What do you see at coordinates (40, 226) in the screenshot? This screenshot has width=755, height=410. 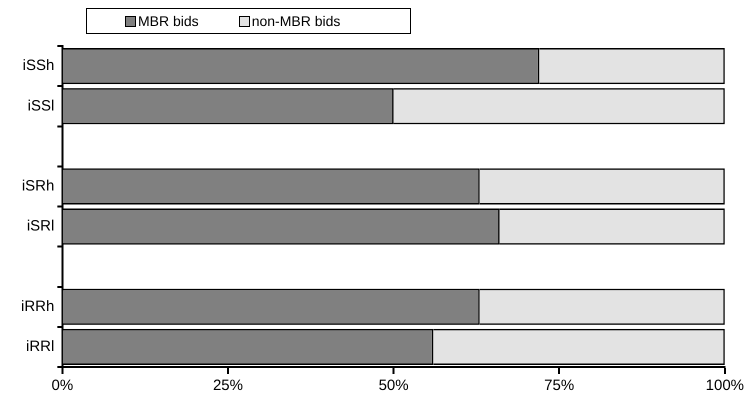 I see `y-tick-label: iSRl` at bounding box center [40, 226].